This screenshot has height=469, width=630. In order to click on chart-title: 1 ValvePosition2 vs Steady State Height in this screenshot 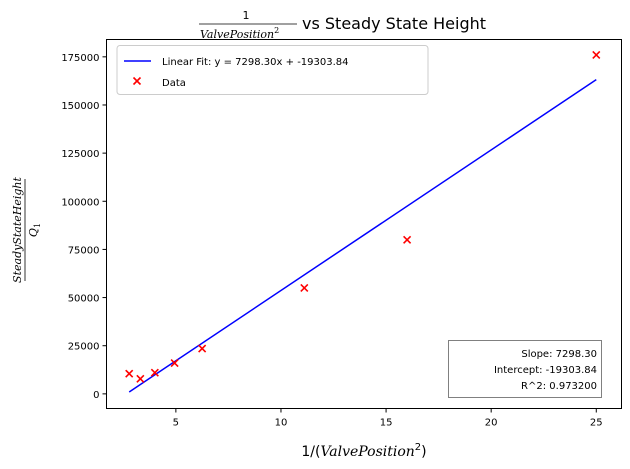, I will do `click(342, 25)`.